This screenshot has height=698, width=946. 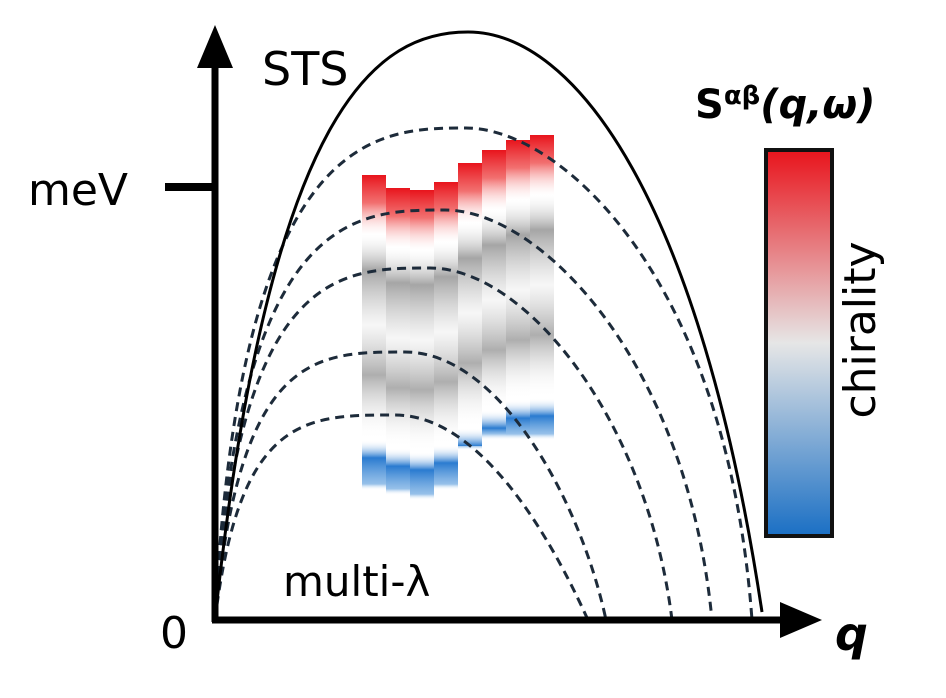 What do you see at coordinates (817, 105) in the screenshot?
I see `title-args: (q,ω)` at bounding box center [817, 105].